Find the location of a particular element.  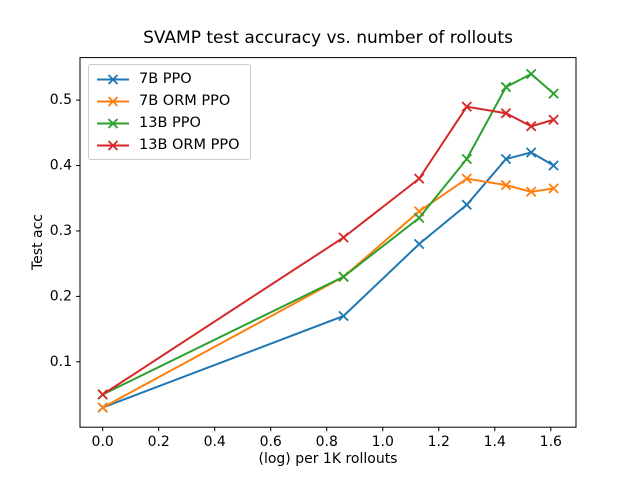

legend-item-13b-ppo: 13B PPO is located at coordinates (168, 123).